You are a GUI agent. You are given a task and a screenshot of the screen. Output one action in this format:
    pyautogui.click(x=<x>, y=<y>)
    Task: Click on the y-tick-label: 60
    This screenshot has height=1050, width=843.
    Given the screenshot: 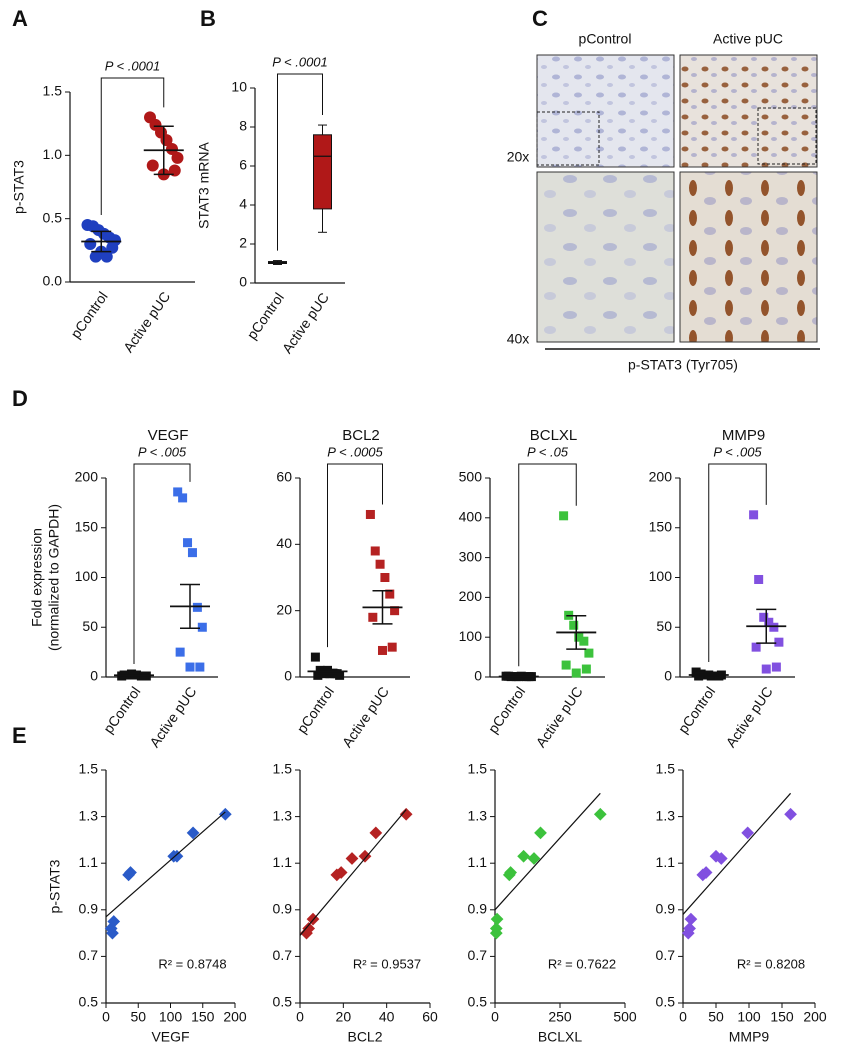 What is the action you would take?
    pyautogui.click(x=284, y=477)
    